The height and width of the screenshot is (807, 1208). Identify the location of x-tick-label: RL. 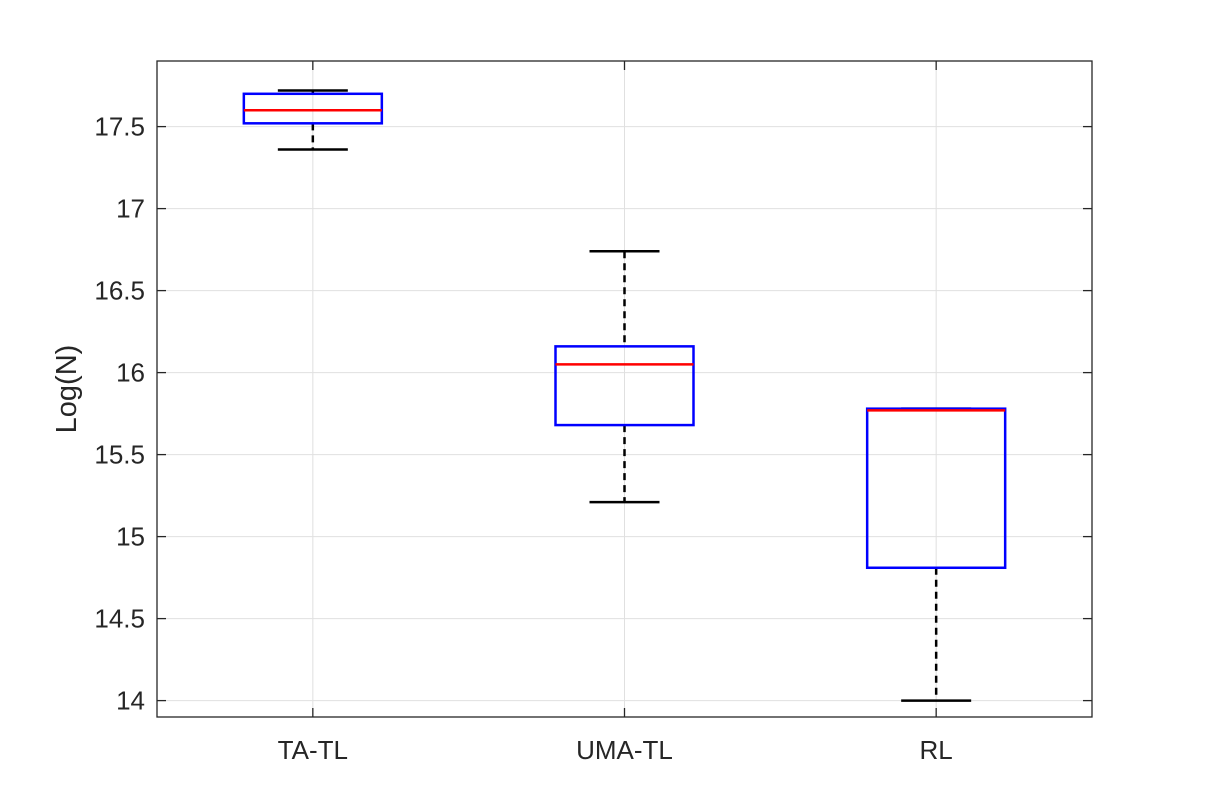
(936, 750).